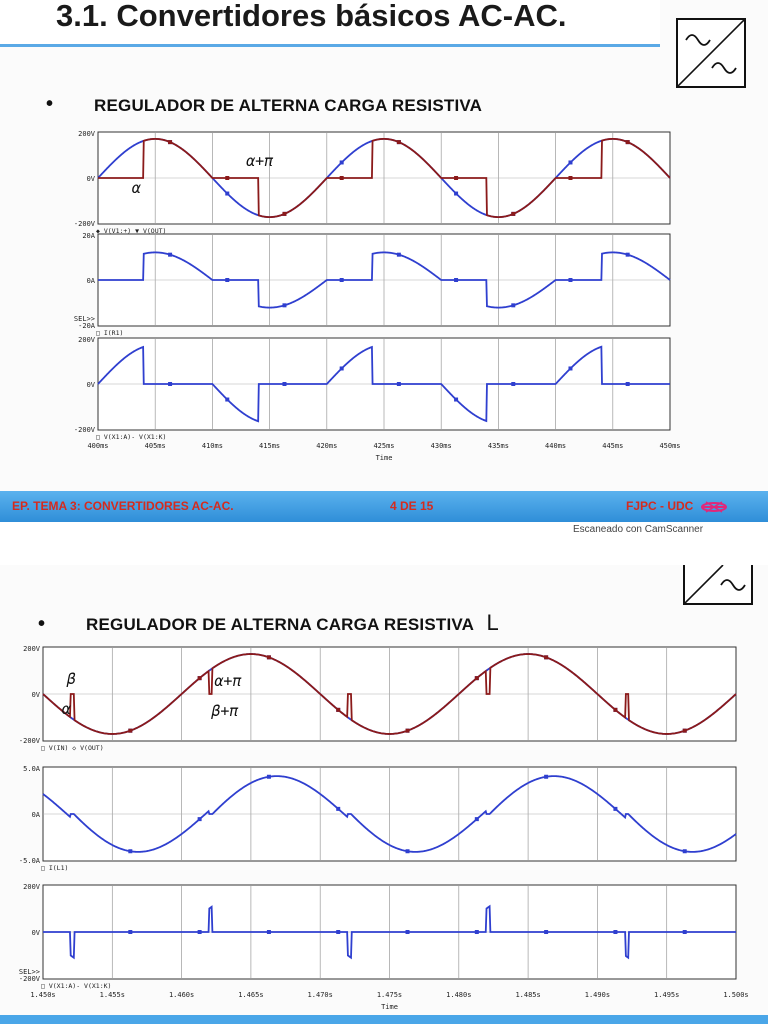  Describe the element at coordinates (250, 995) in the screenshot. I see `x-tick-label: 1.465s` at that location.